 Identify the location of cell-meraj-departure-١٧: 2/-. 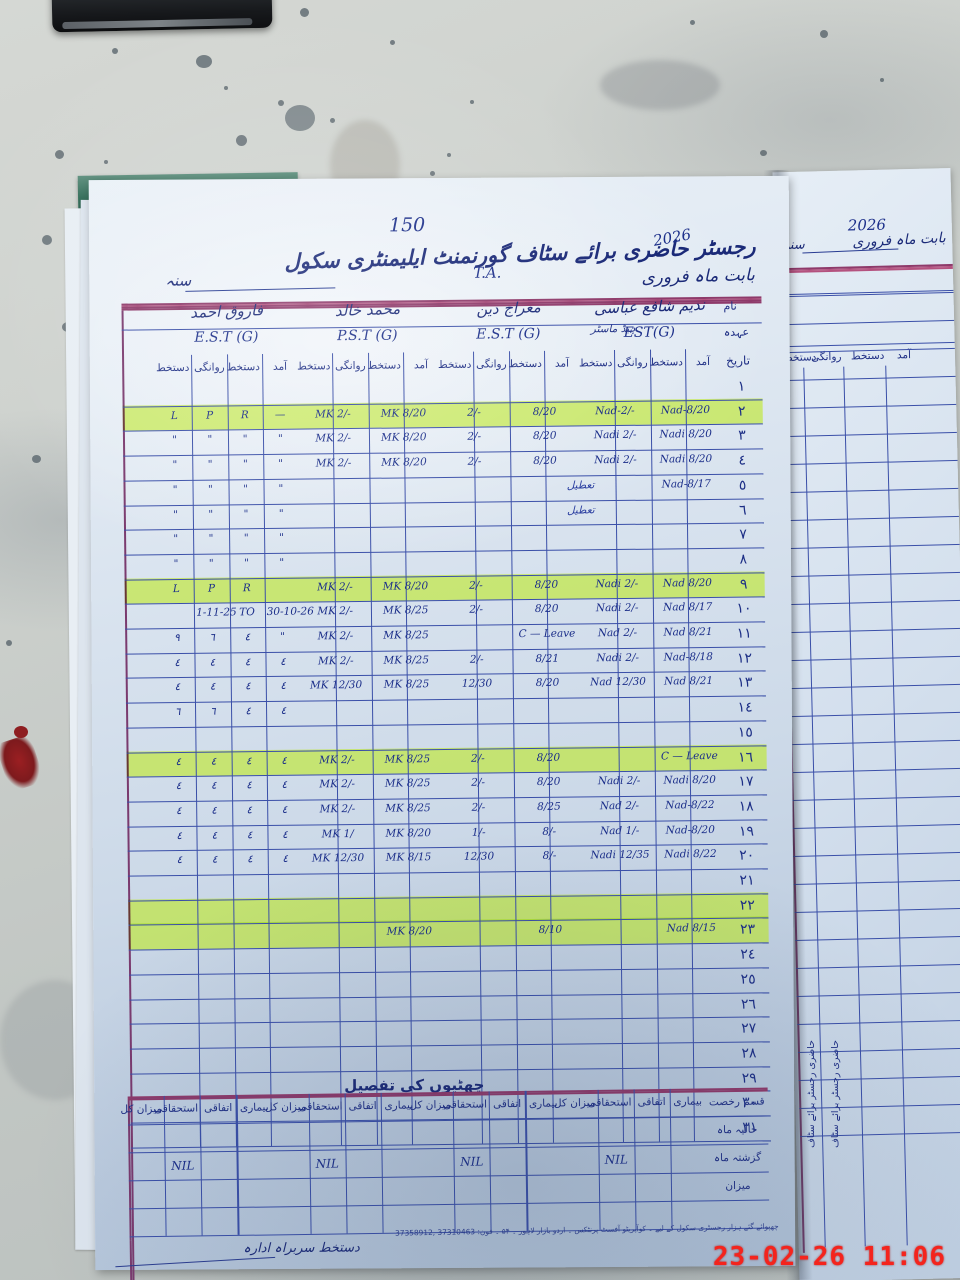
(478, 782).